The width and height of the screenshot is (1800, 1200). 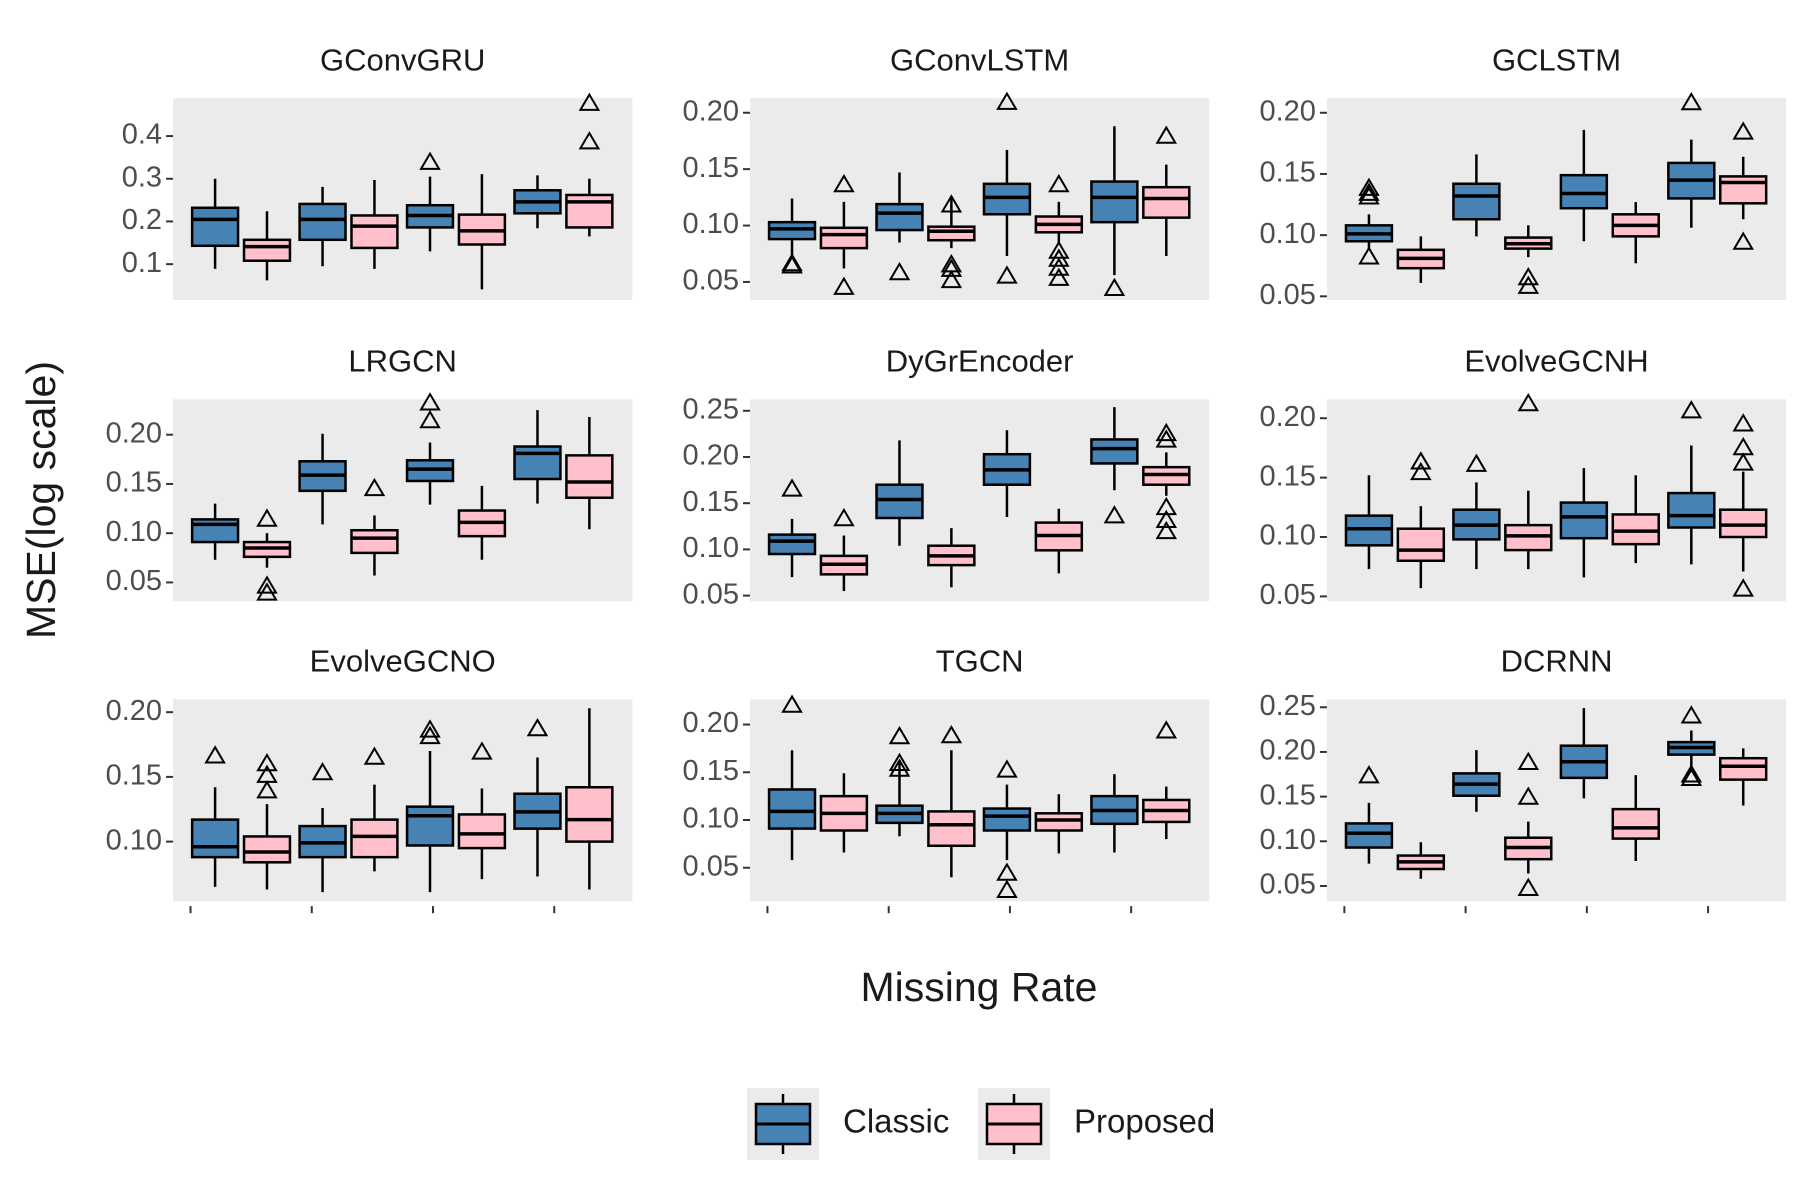 What do you see at coordinates (1144, 1121) in the screenshot?
I see `legend-label: Proposed` at bounding box center [1144, 1121].